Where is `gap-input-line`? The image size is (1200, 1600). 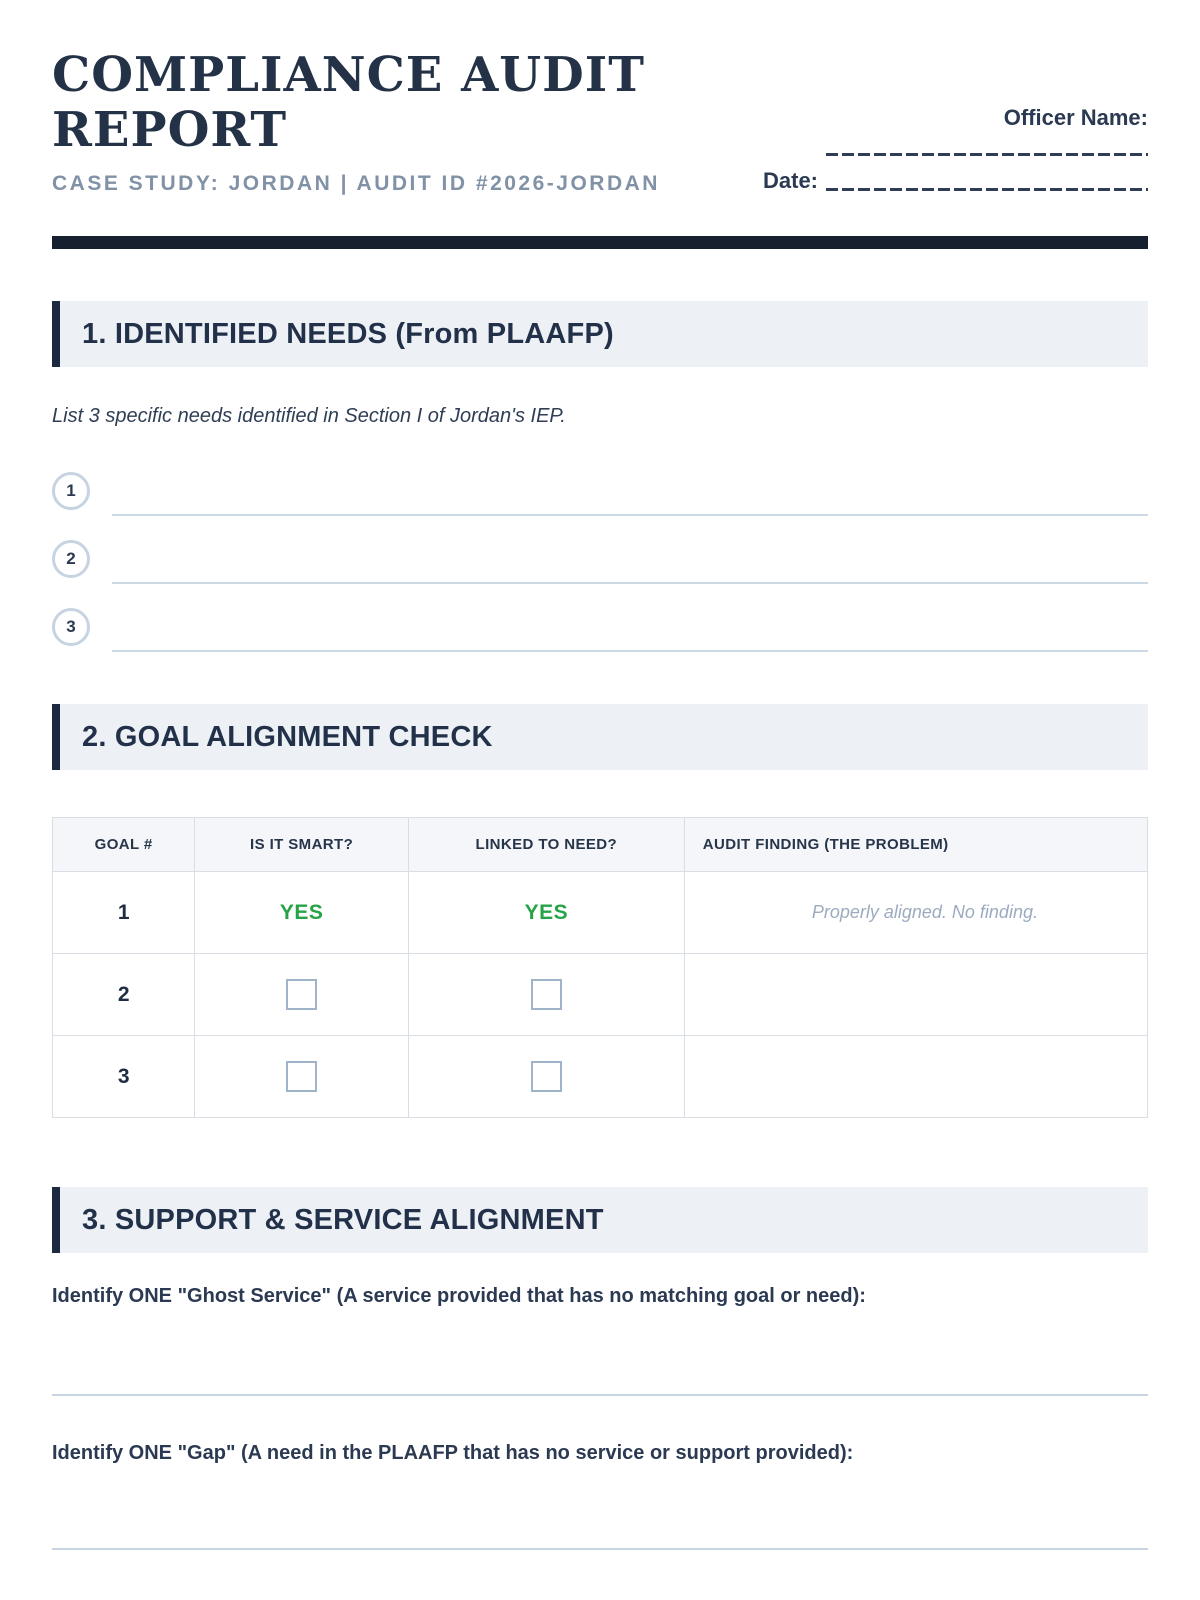 gap-input-line is located at coordinates (600, 1549).